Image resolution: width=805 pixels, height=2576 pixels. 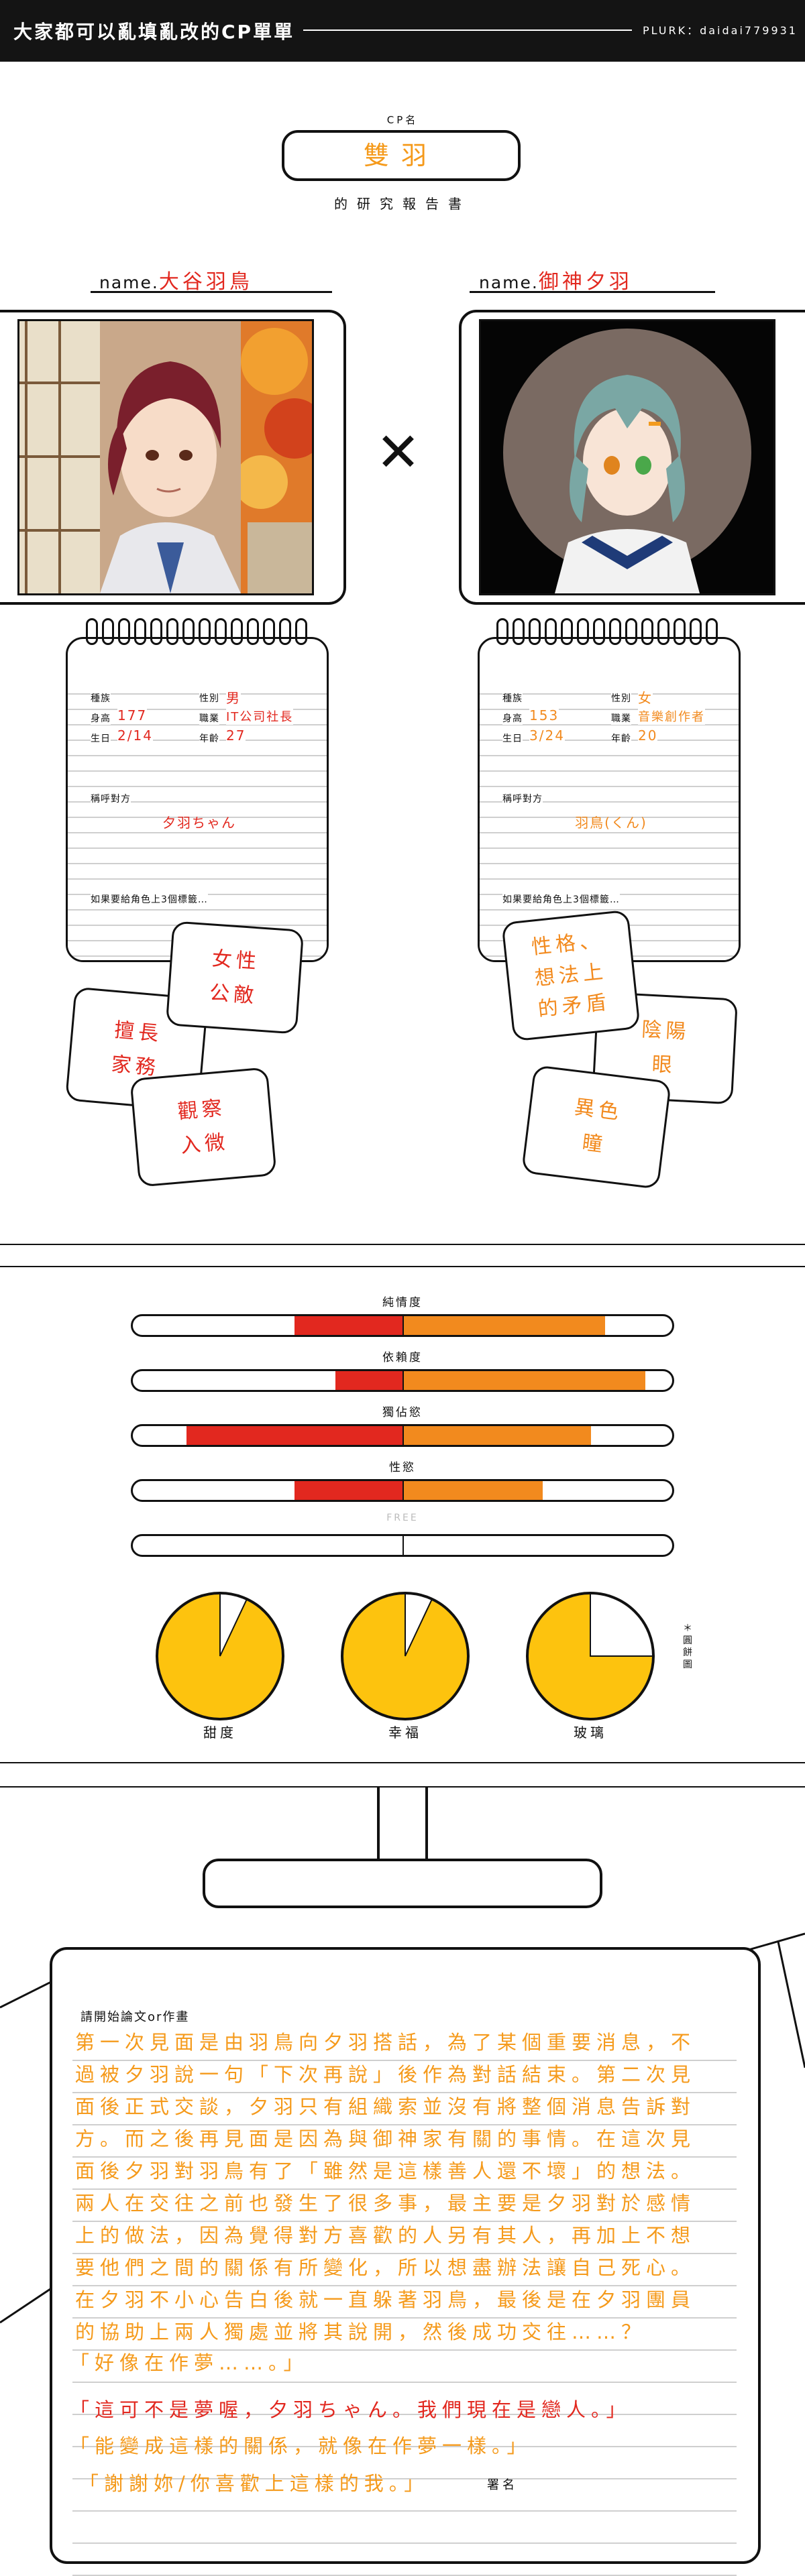 What do you see at coordinates (627, 457) in the screenshot?
I see `portrait-illustration-right` at bounding box center [627, 457].